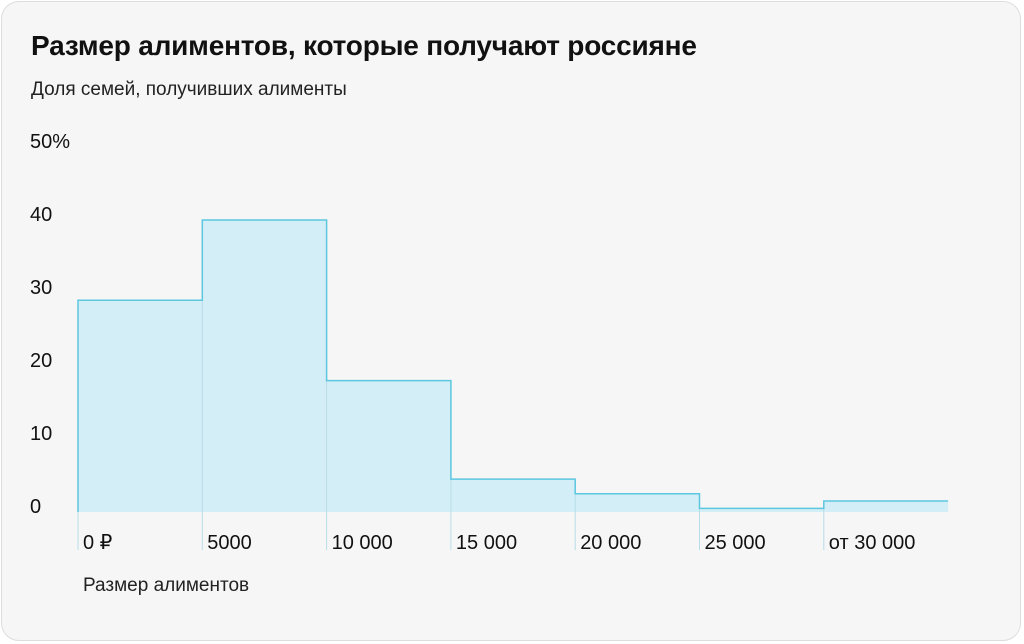 Image resolution: width=1024 pixels, height=644 pixels. What do you see at coordinates (50, 324) in the screenshot?
I see `y-axis-ticks: 0 10 20 30 40 50%` at bounding box center [50, 324].